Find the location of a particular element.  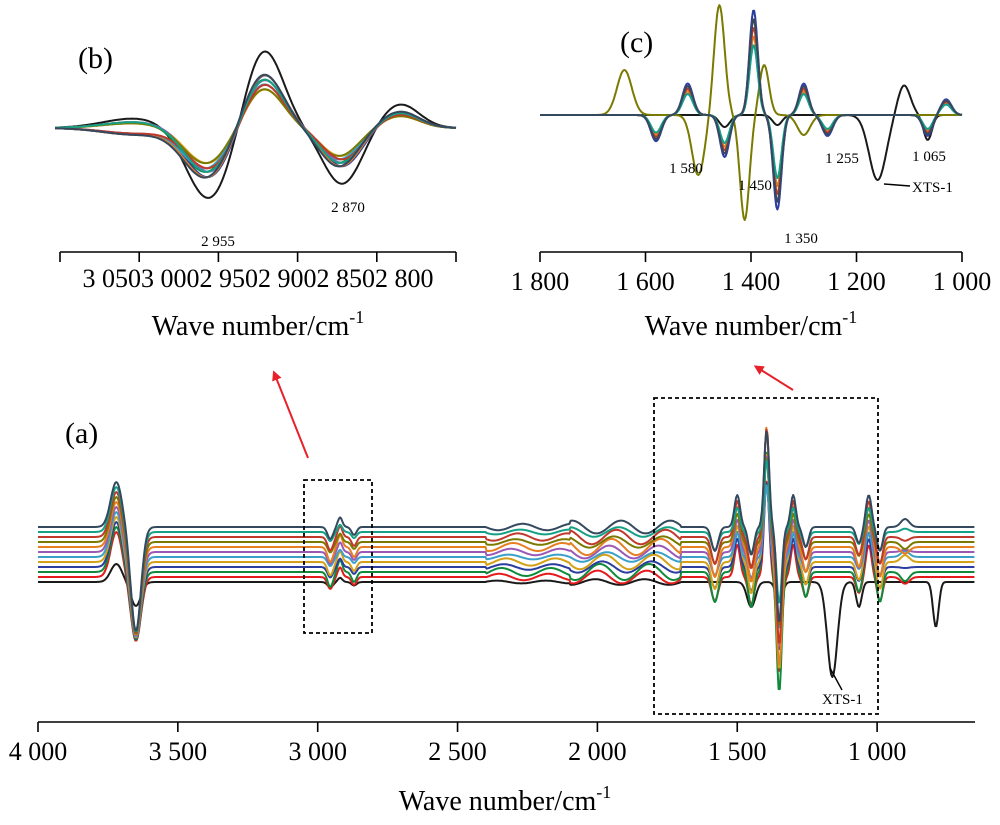

panel-a-ticks: 4 000 3 500 3 000 2 500 2 000 1 500 1 000 is located at coordinates (458, 744).